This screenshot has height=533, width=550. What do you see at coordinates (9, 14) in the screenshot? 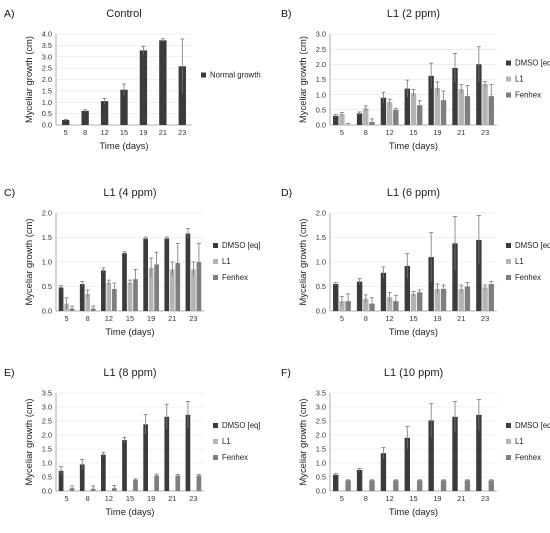
I see `panel-letter: A)` at bounding box center [9, 14].